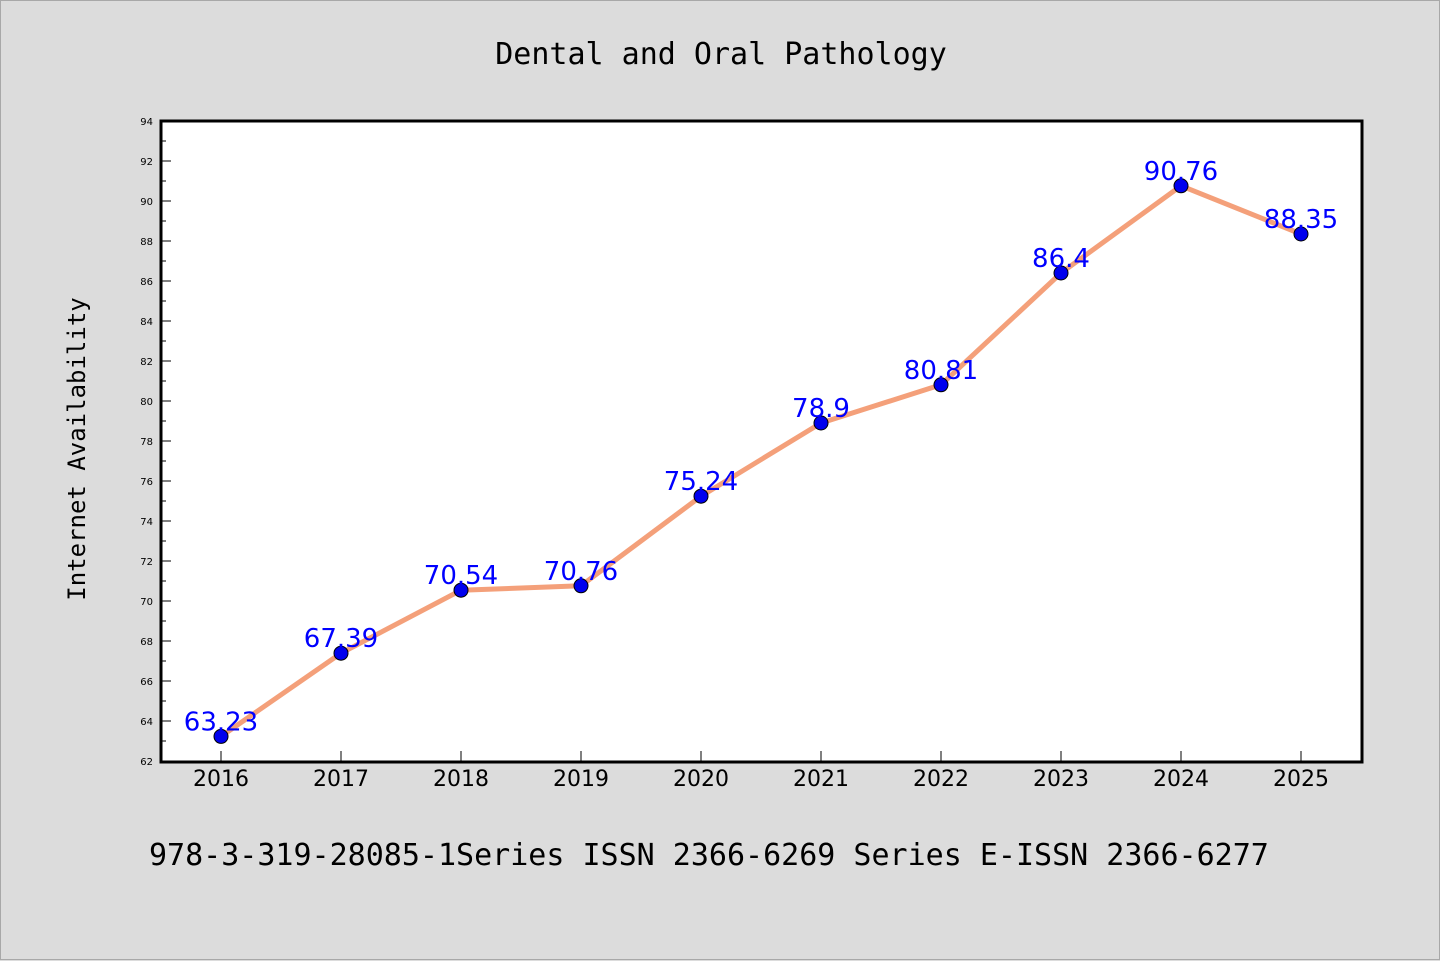 This screenshot has height=961, width=1440. What do you see at coordinates (581, 779) in the screenshot?
I see `x-tick-label: 2019` at bounding box center [581, 779].